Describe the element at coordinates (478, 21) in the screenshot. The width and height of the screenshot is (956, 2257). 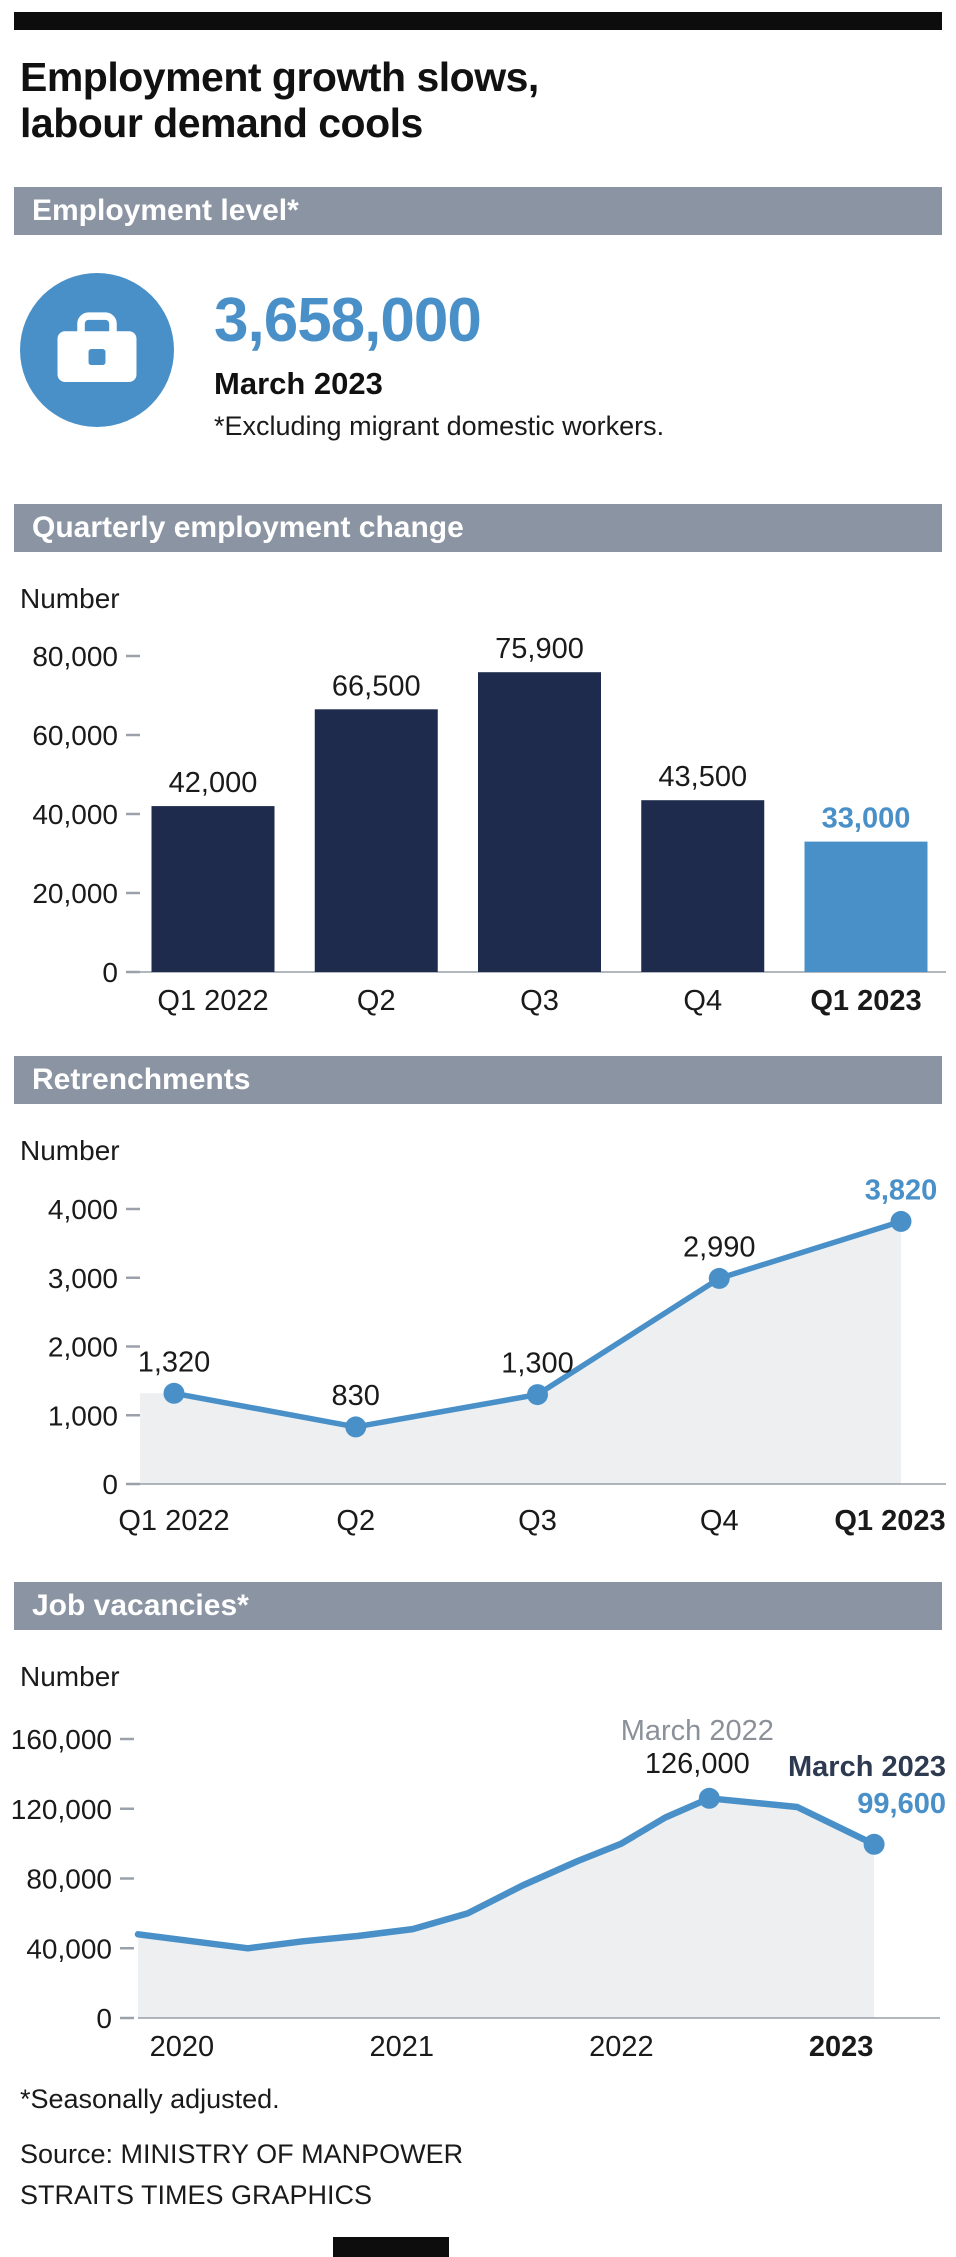
I see `top-rule` at that location.